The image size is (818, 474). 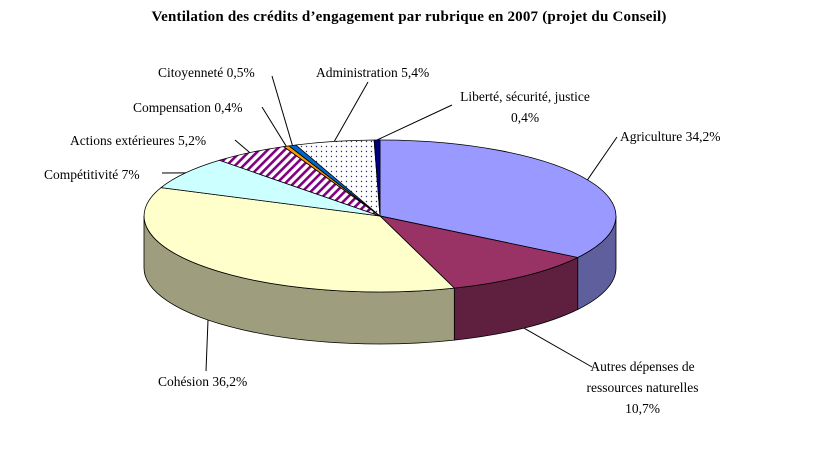 I want to click on slice-label-actions-exterieures: Actions extérieures 5,2%, so click(x=138, y=140).